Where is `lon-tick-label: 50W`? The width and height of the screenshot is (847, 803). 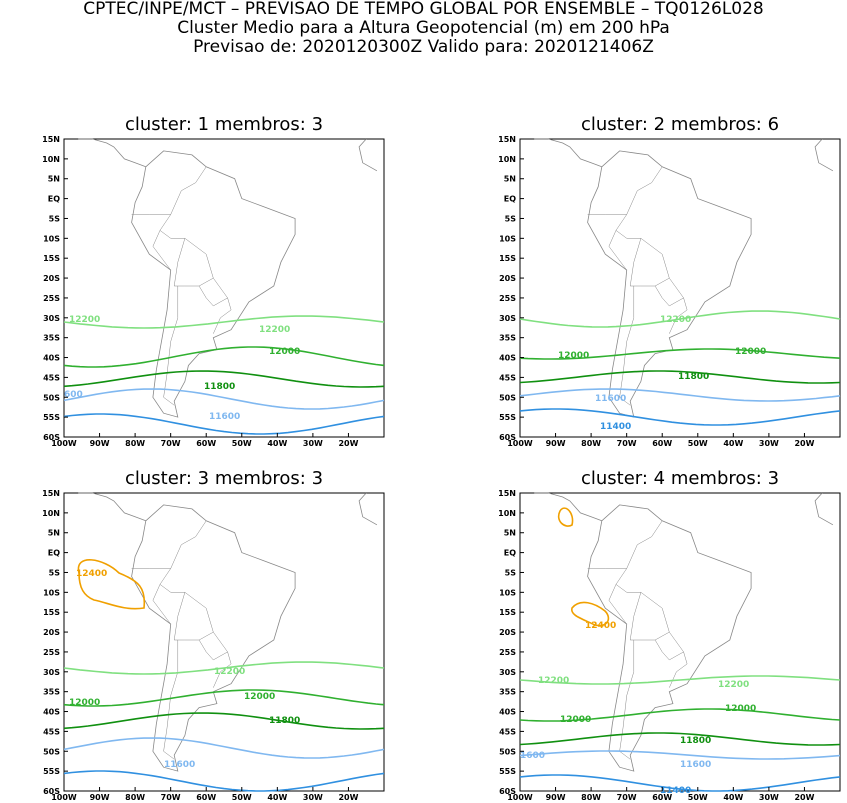
lon-tick-label: 50W is located at coordinates (242, 797).